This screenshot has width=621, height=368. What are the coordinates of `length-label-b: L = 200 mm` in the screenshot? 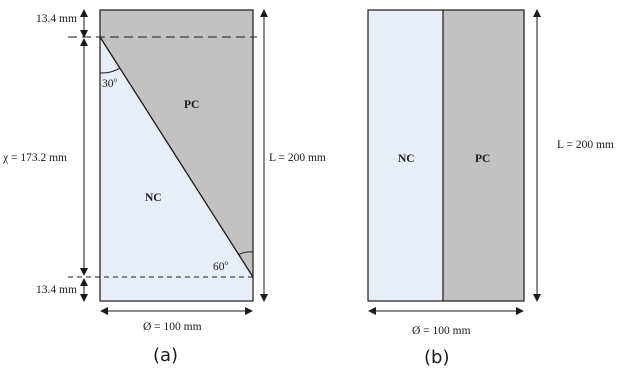 It's located at (585, 145).